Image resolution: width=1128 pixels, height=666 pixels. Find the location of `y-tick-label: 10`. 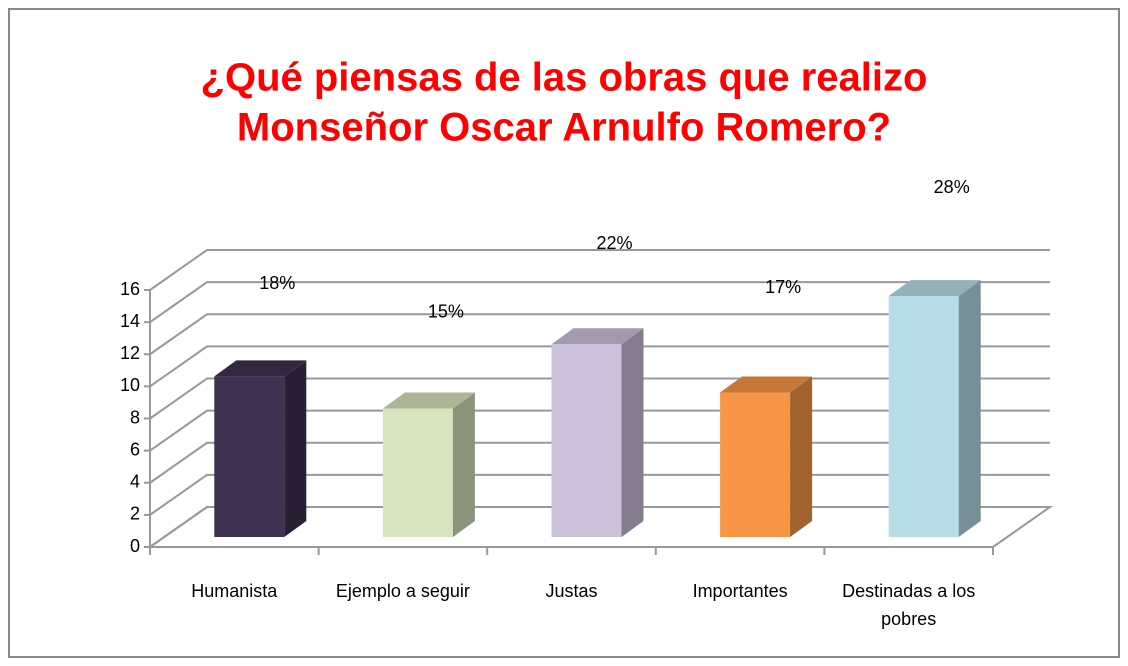

y-tick-label: 10 is located at coordinates (130, 385).